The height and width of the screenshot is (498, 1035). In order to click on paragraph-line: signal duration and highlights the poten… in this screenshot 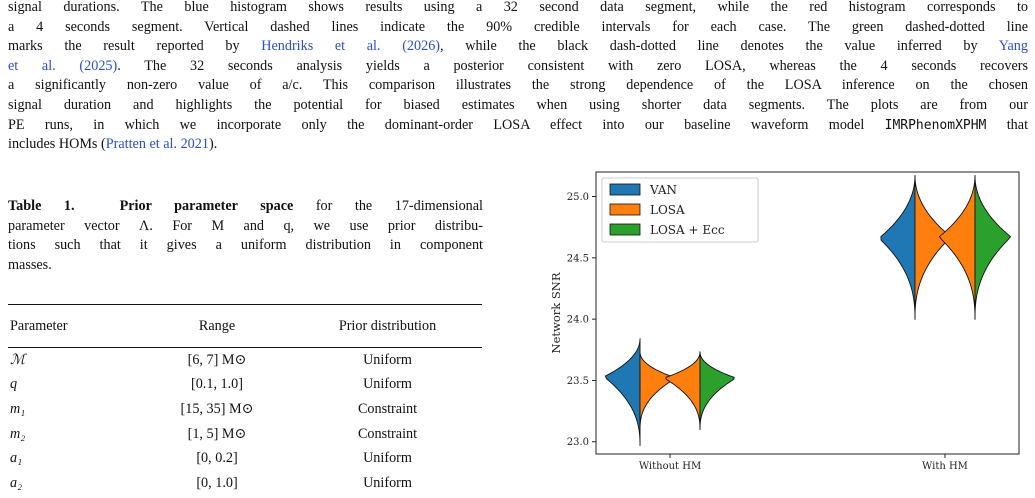, I will do `click(518, 104)`.